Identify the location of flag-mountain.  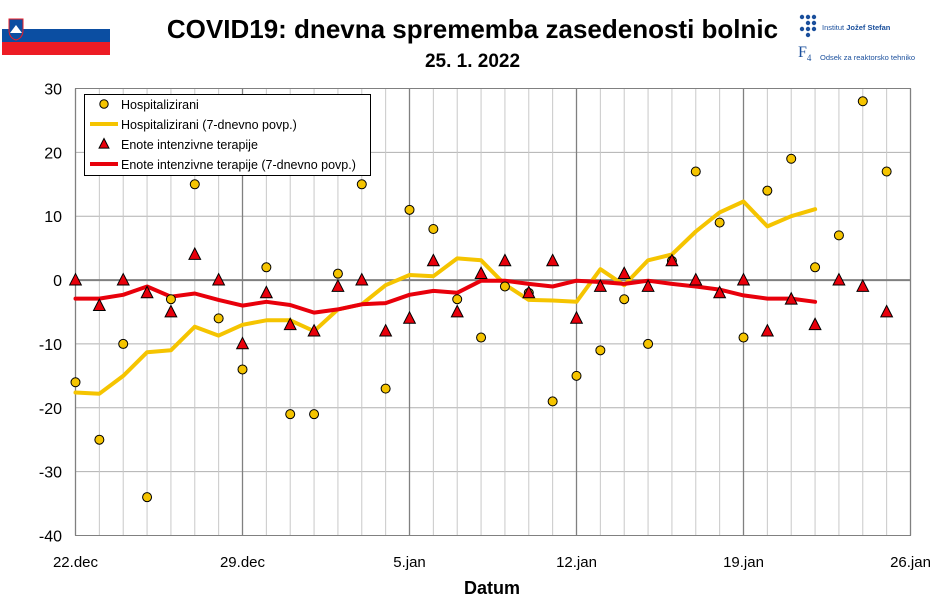
(16, 29).